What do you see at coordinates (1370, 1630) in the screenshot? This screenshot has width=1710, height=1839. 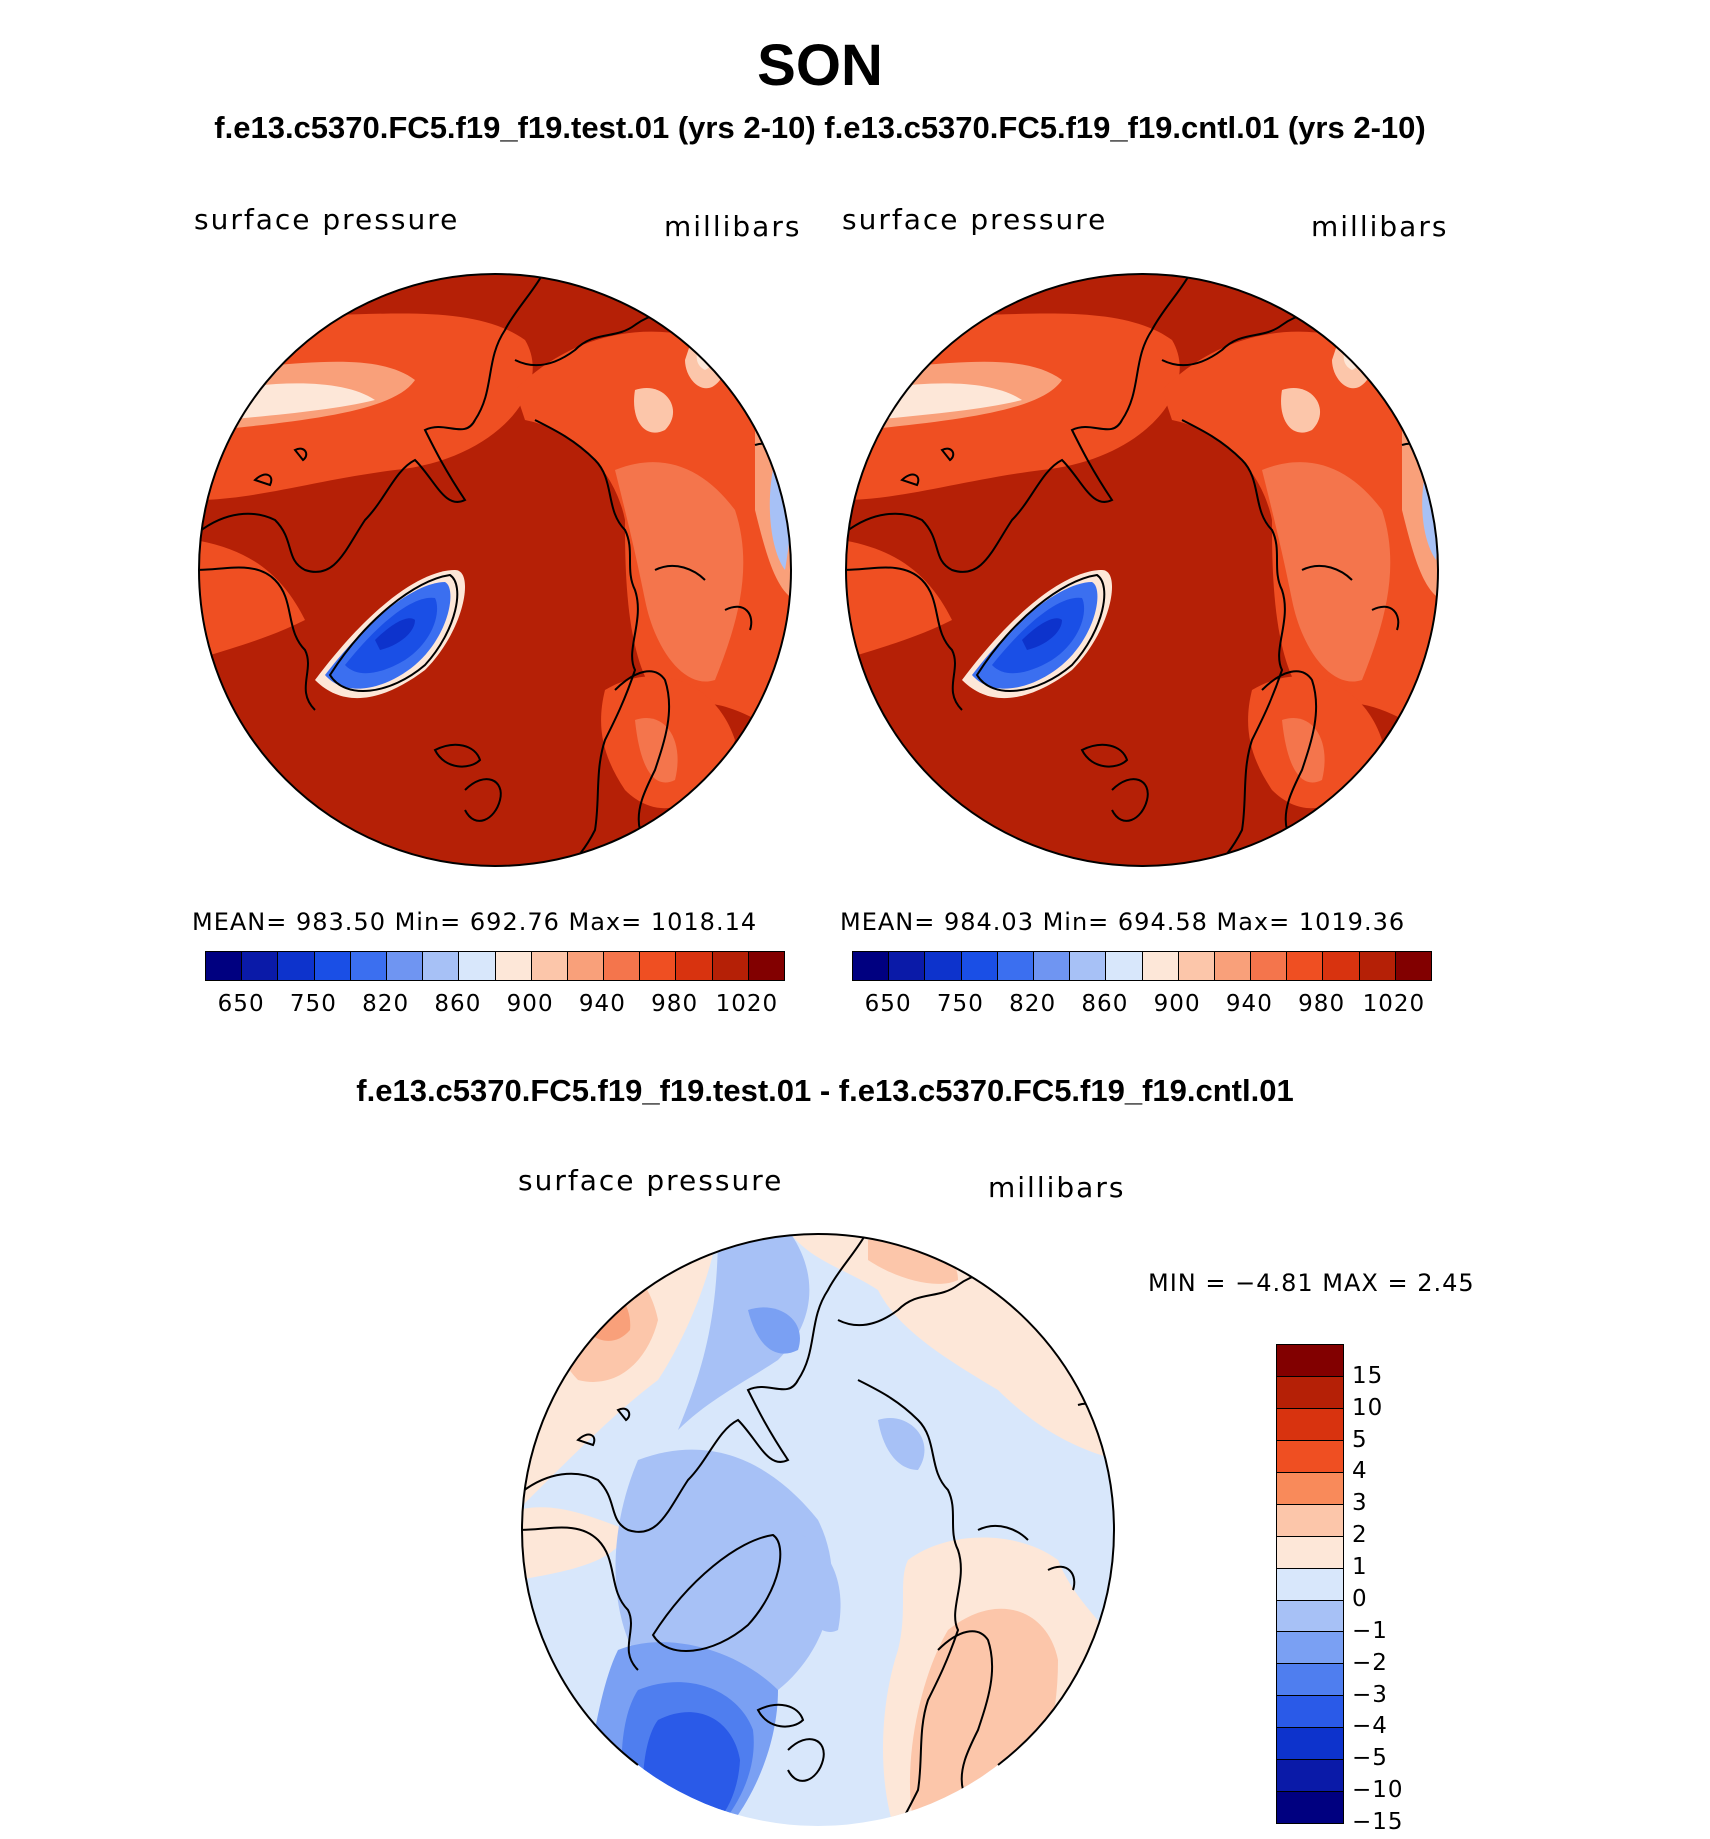 I see `diff-colorbar-tick-label: −1` at bounding box center [1370, 1630].